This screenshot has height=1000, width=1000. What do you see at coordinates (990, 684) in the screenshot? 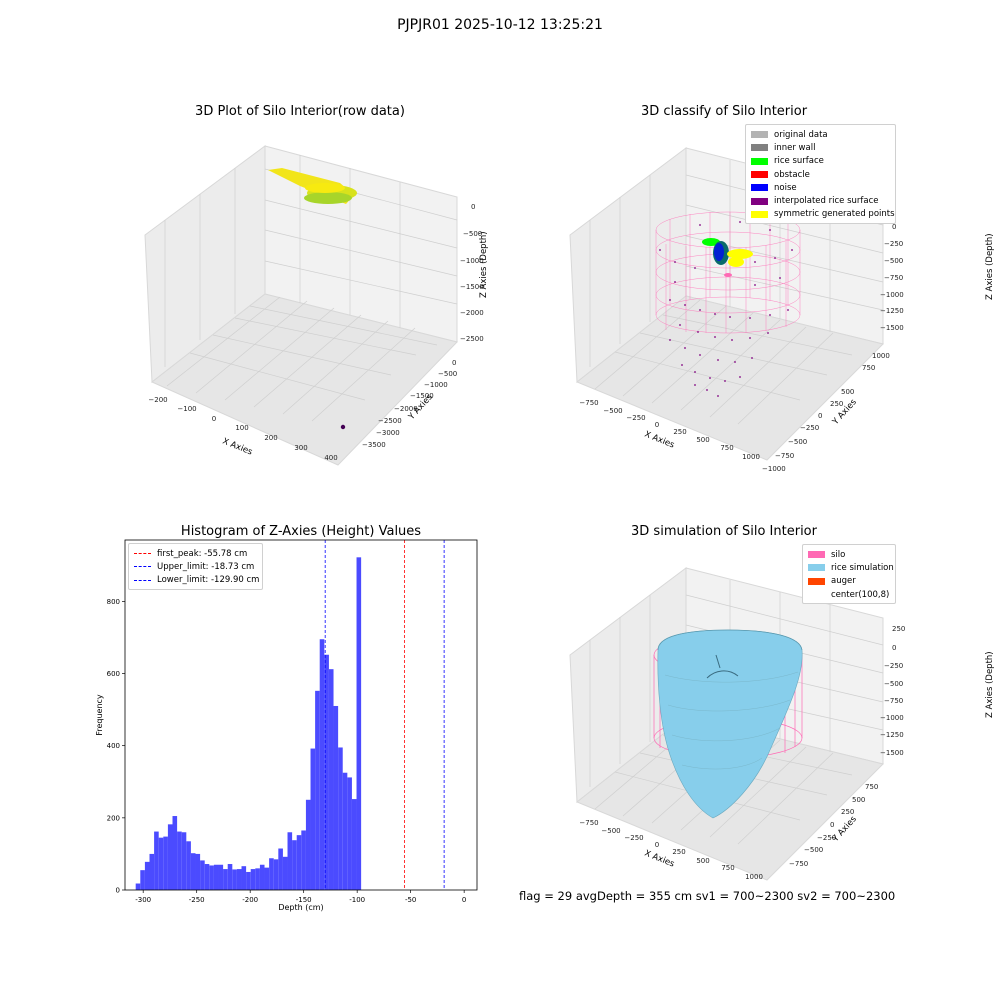
I see `simulation-zlabel: Z Axies (Depth)` at bounding box center [990, 684].